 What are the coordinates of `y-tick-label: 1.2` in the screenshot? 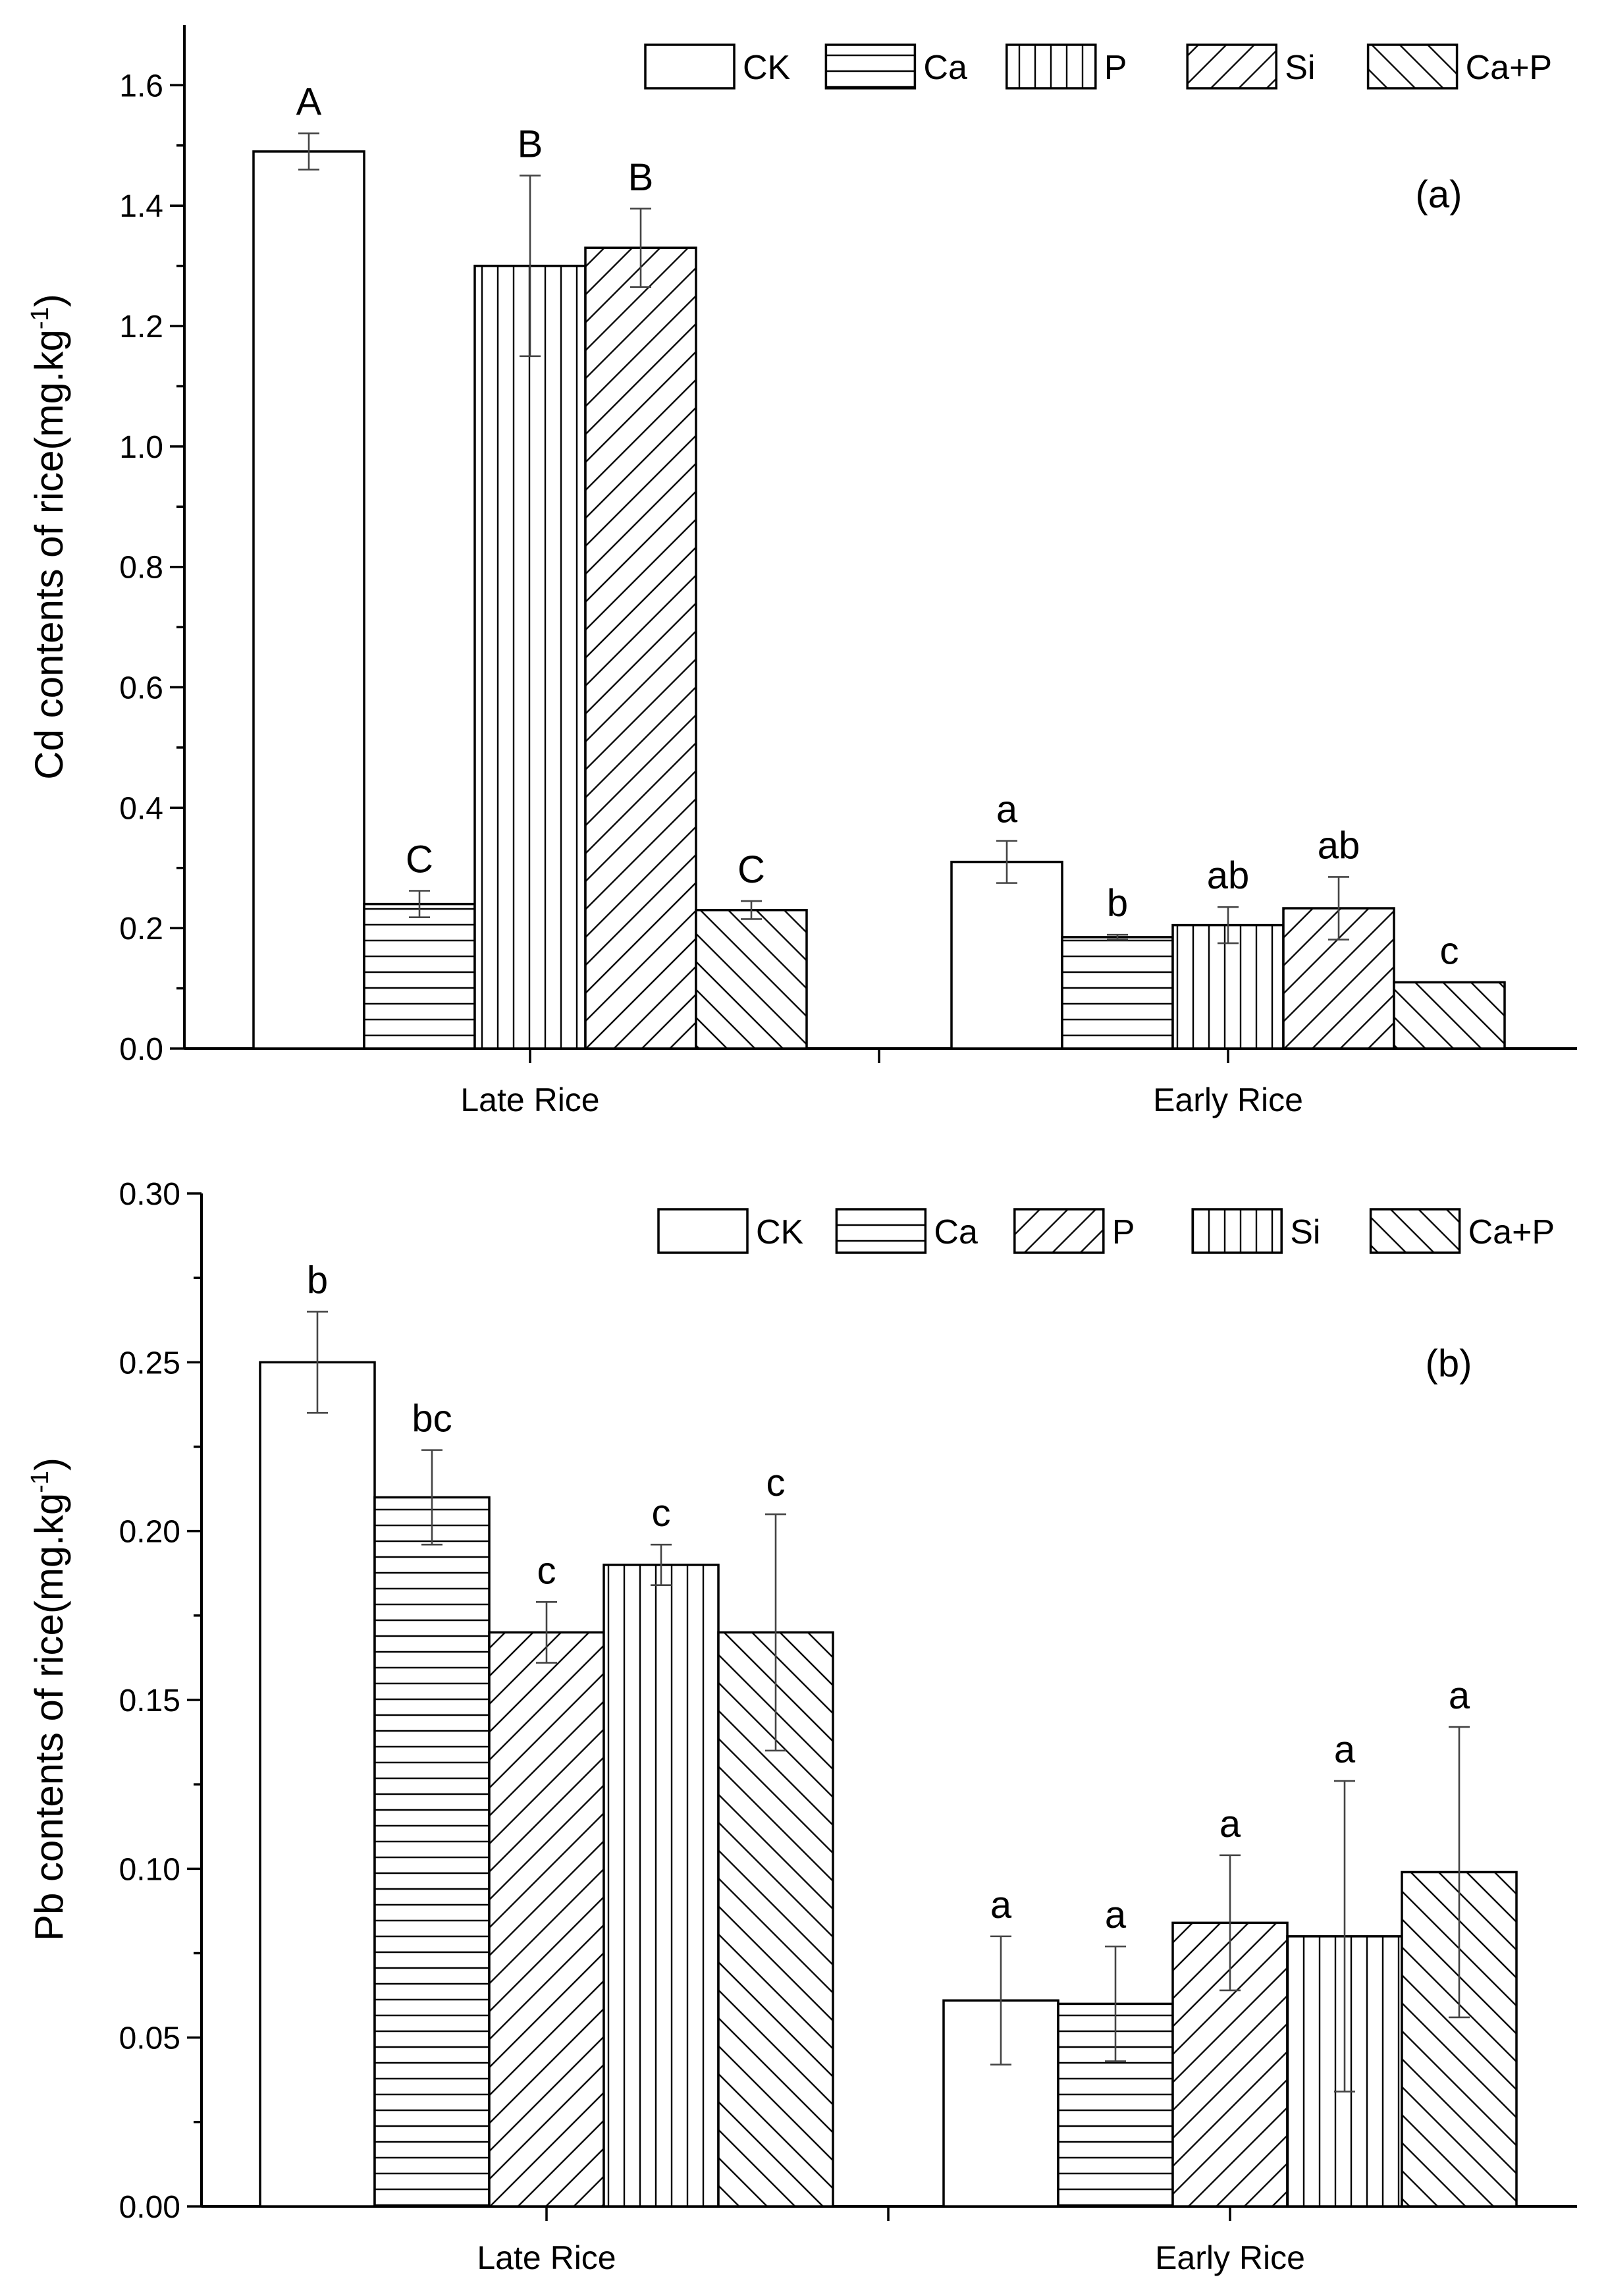 It's located at (141, 327).